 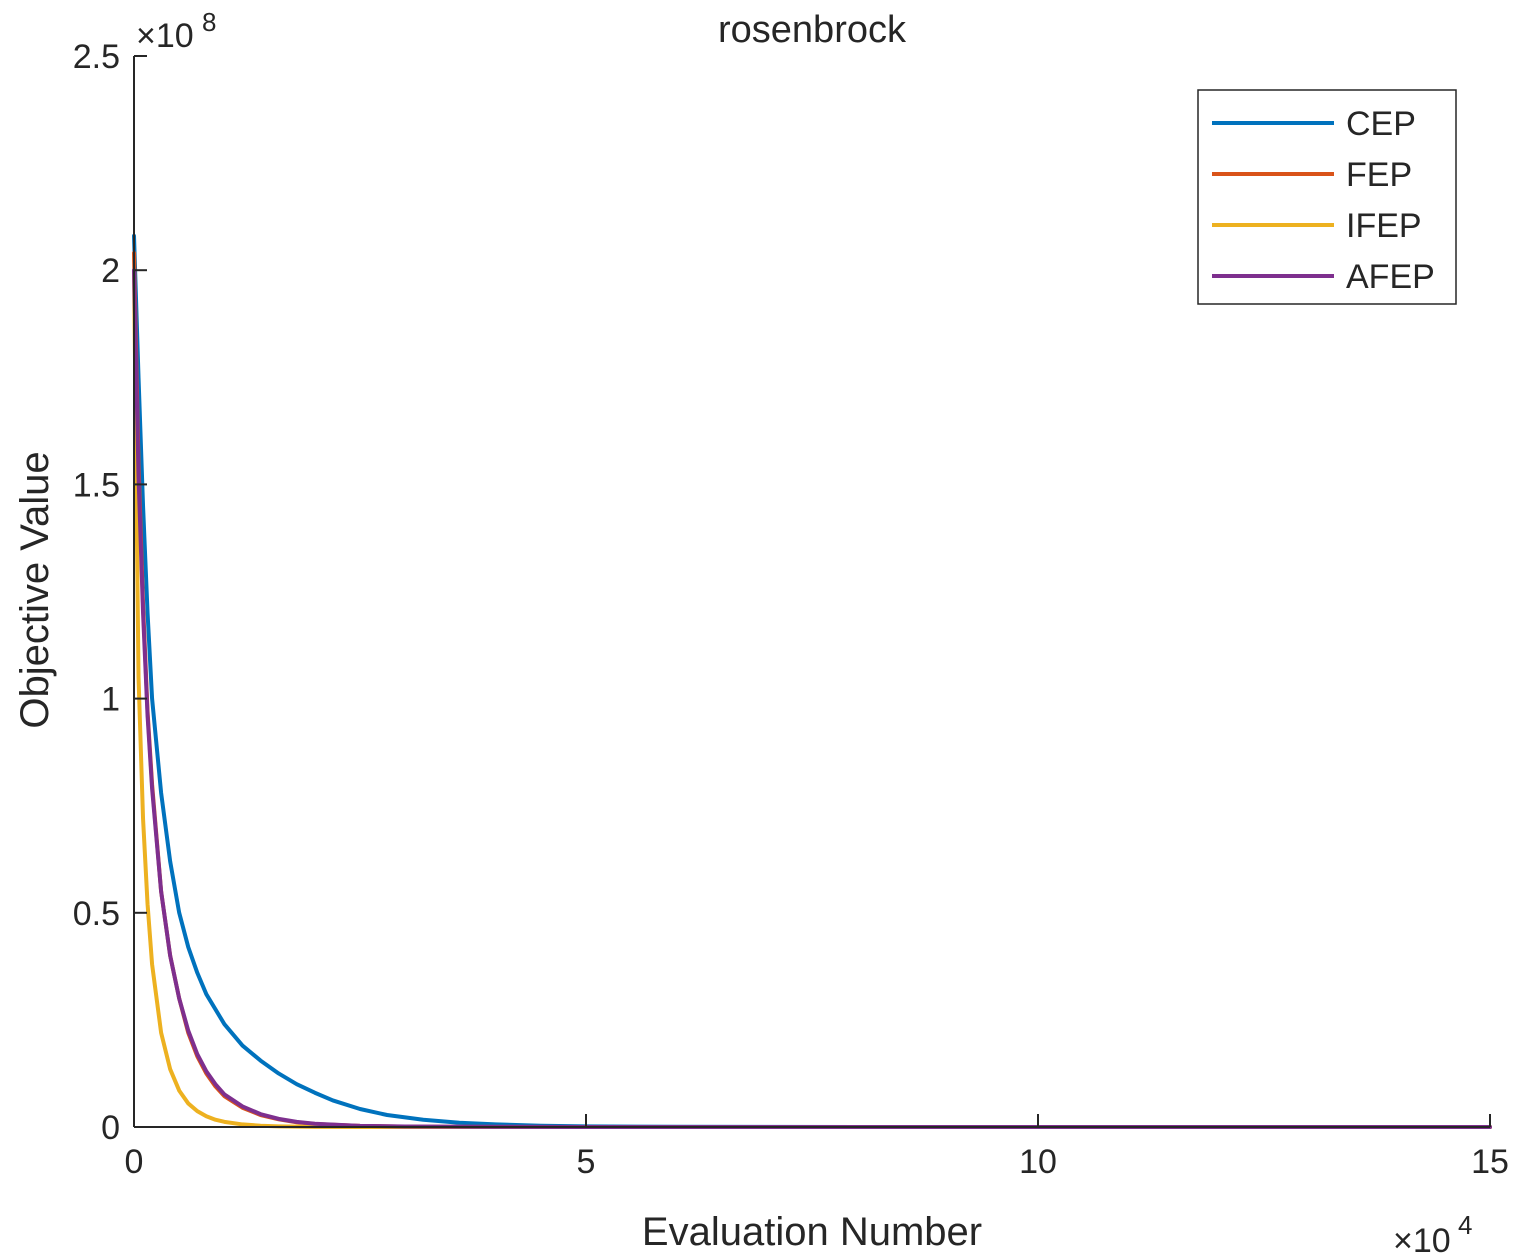 I want to click on x-exponent-label: ×10 4, so click(x=1432, y=1233).